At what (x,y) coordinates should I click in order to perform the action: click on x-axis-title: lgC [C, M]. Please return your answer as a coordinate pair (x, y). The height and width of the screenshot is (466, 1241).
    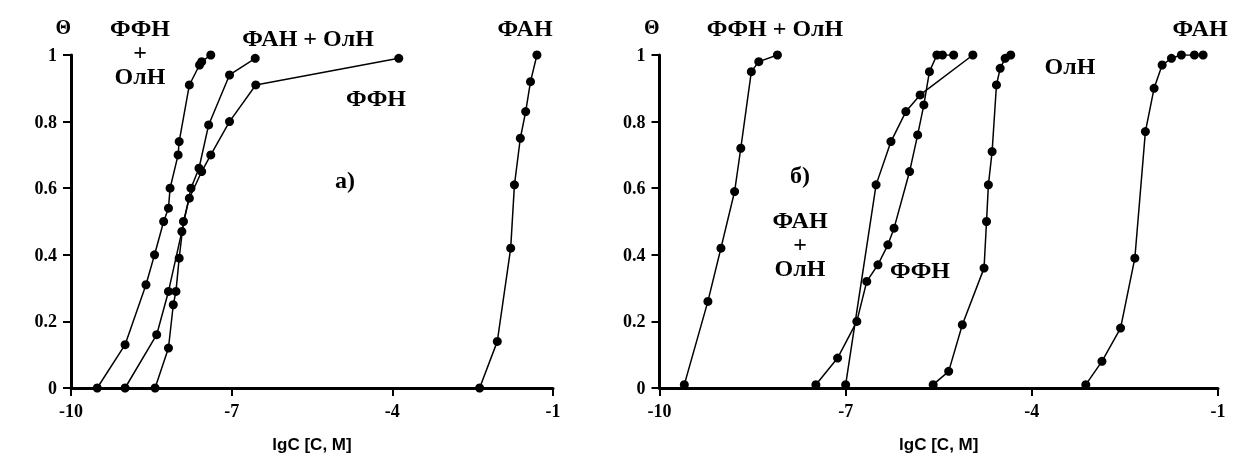
    Looking at the image, I should click on (939, 444).